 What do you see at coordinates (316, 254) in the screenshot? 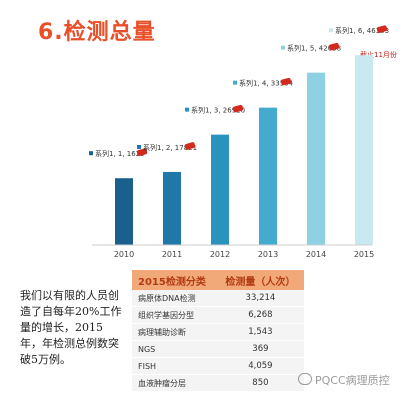
I see `x-tick-2014: 2014` at bounding box center [316, 254].